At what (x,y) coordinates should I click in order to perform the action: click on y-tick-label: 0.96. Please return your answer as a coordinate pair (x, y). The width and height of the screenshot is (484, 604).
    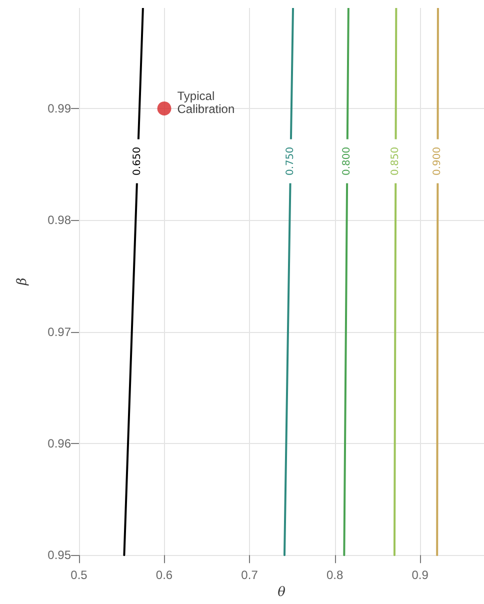
    Looking at the image, I should click on (60, 443).